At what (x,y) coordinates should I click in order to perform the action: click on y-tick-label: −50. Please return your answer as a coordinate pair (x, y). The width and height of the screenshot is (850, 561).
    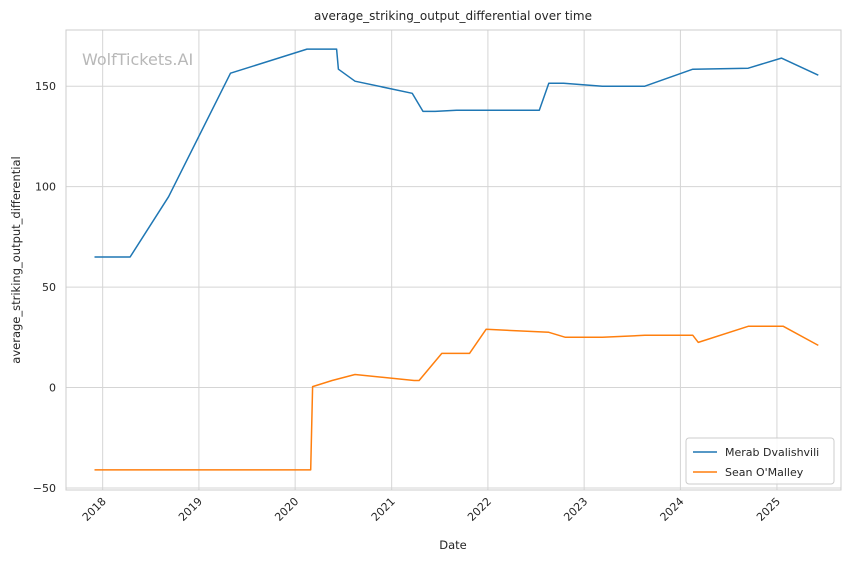
    Looking at the image, I should click on (44, 488).